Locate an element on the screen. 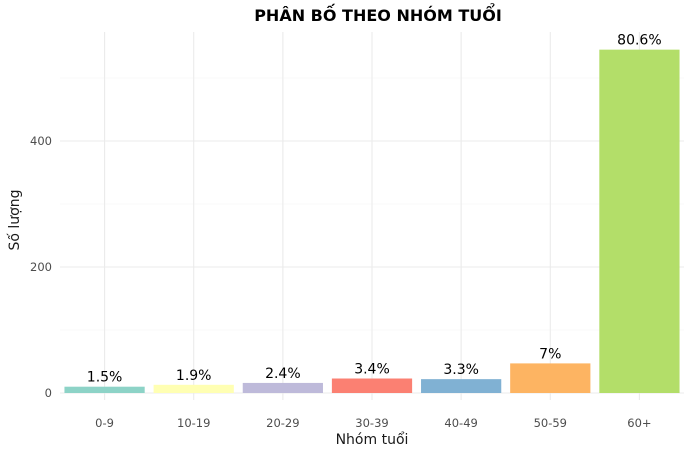 This screenshot has height=455, width=694. data-label-60+: 80.6% is located at coordinates (639, 41).